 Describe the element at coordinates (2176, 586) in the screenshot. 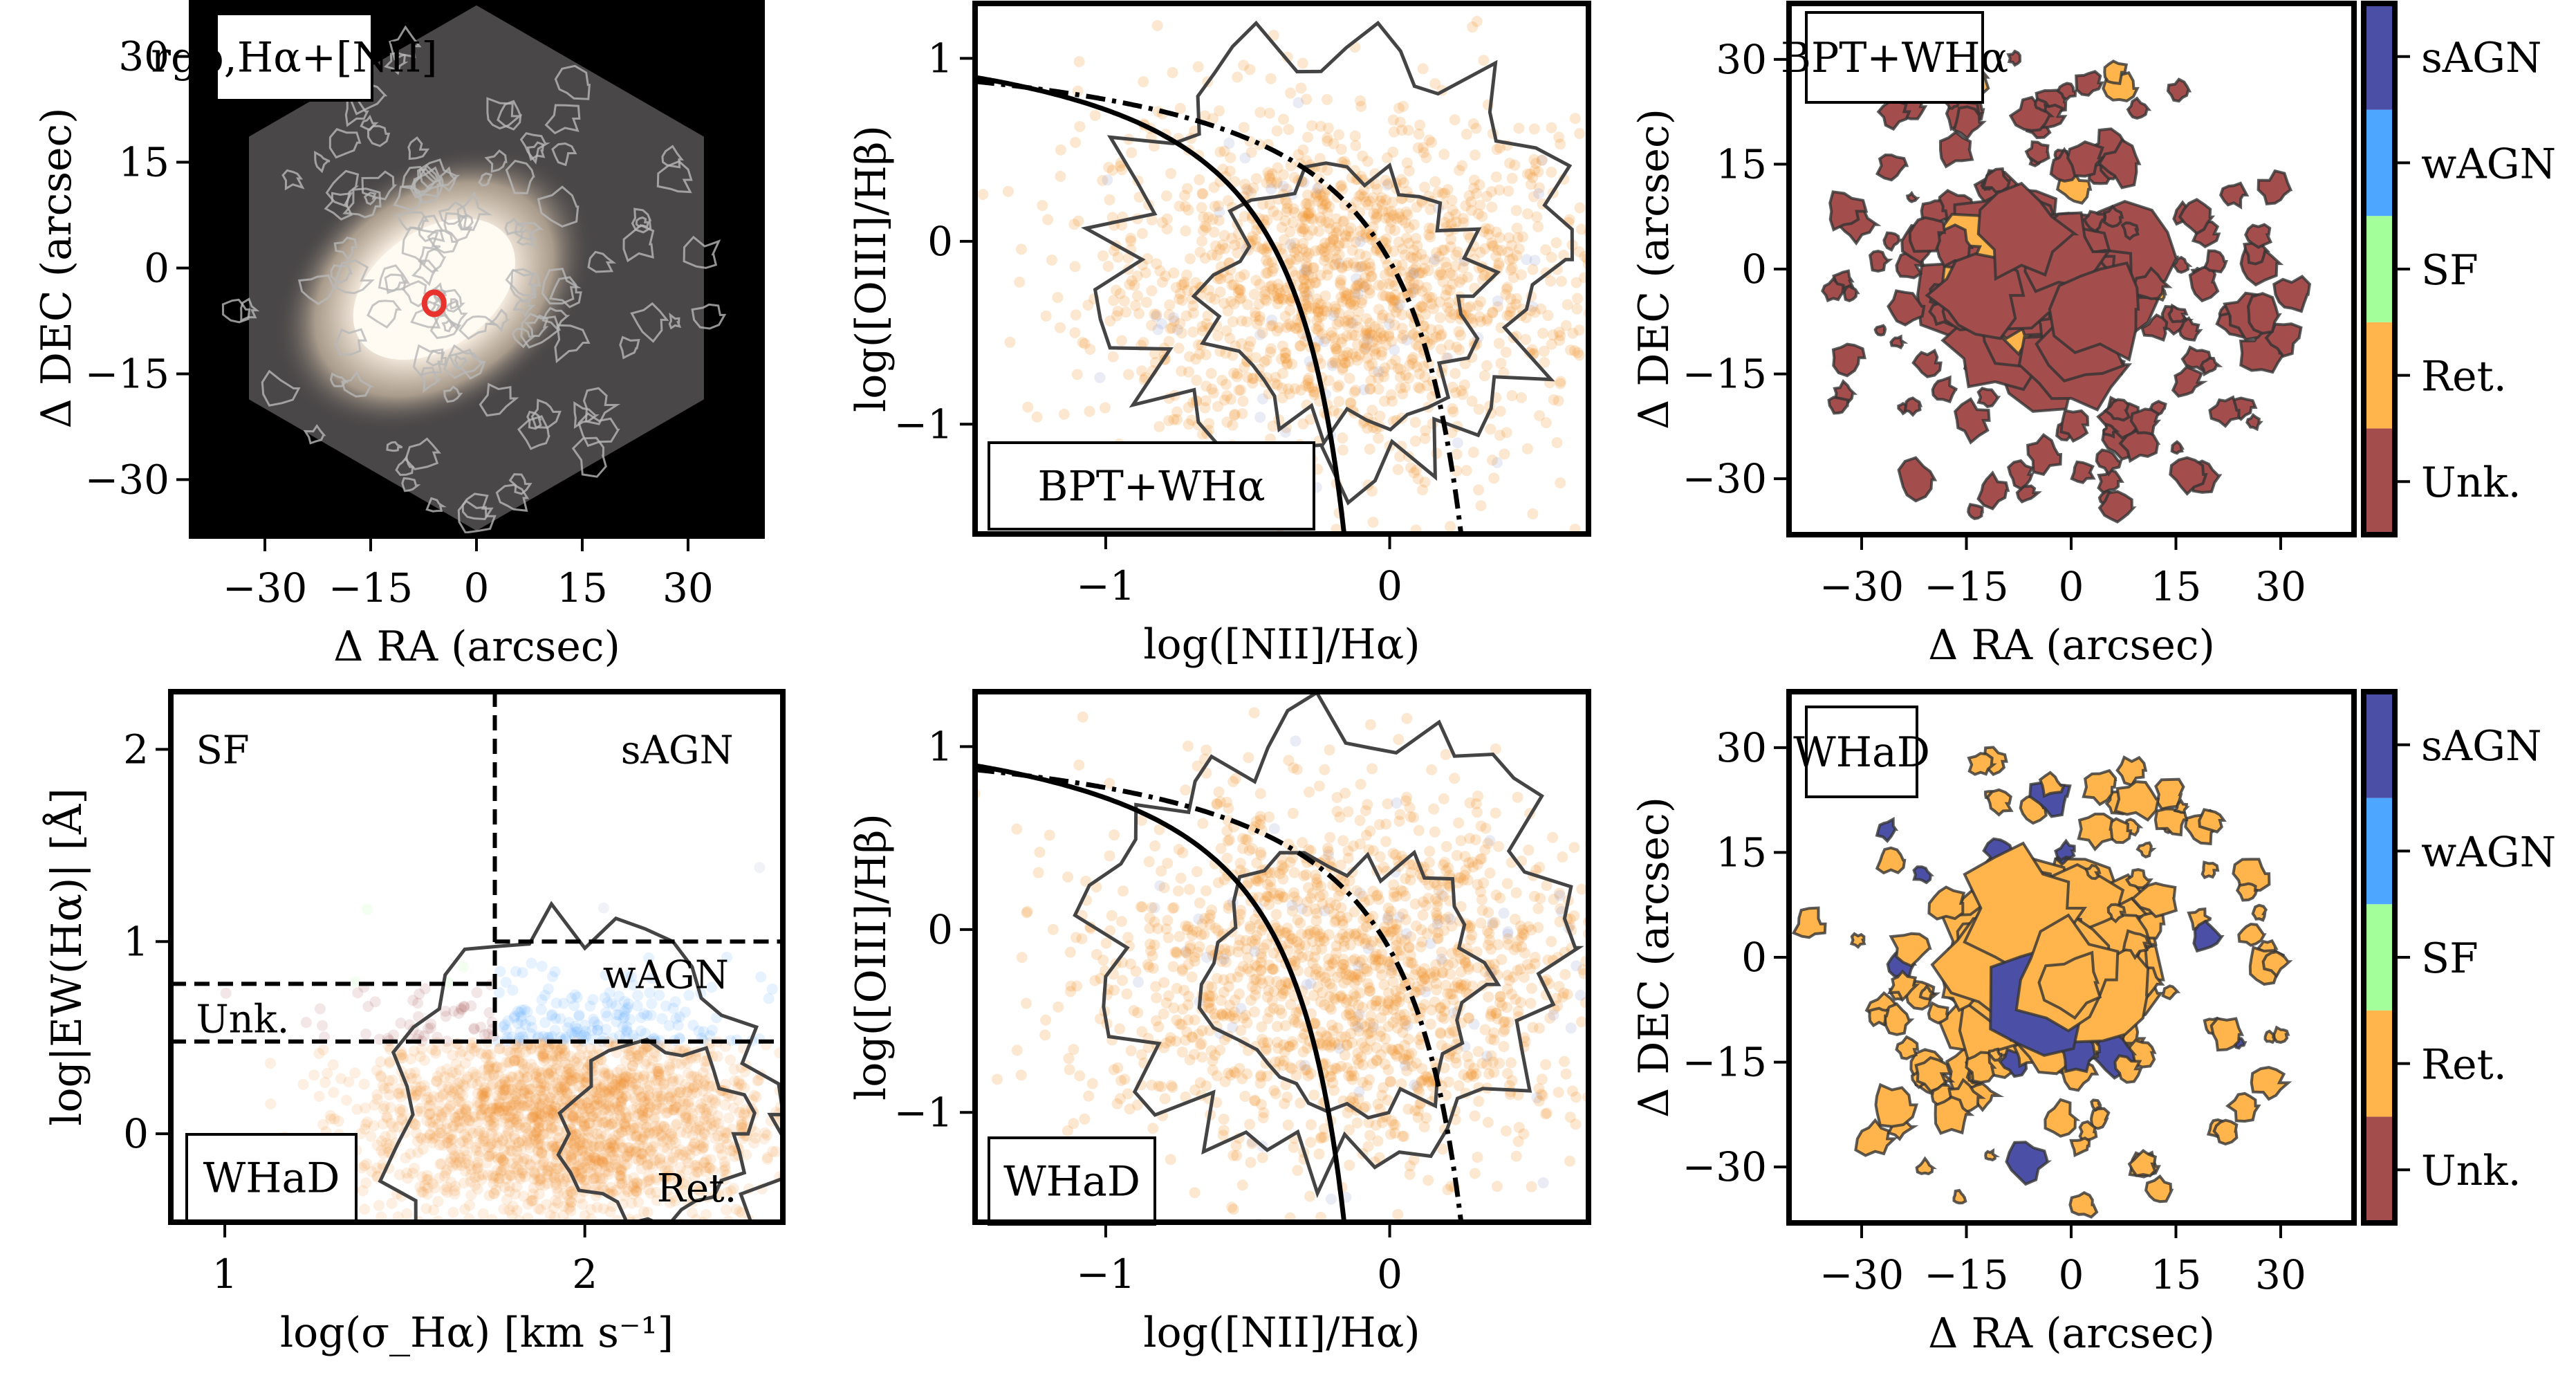

I see `x-tick-label: 15` at that location.